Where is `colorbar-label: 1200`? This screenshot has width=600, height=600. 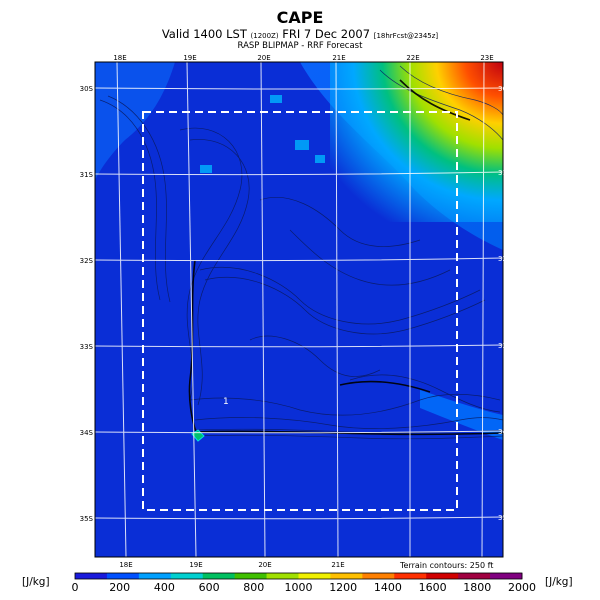
colorbar-label: 1200 is located at coordinates (343, 587).